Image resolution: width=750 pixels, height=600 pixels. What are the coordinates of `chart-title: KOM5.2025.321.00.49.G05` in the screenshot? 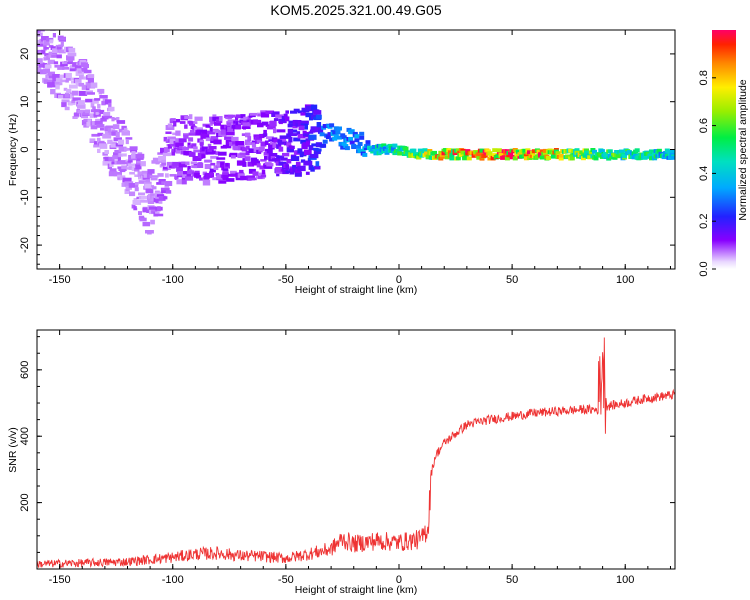 It's located at (355, 10).